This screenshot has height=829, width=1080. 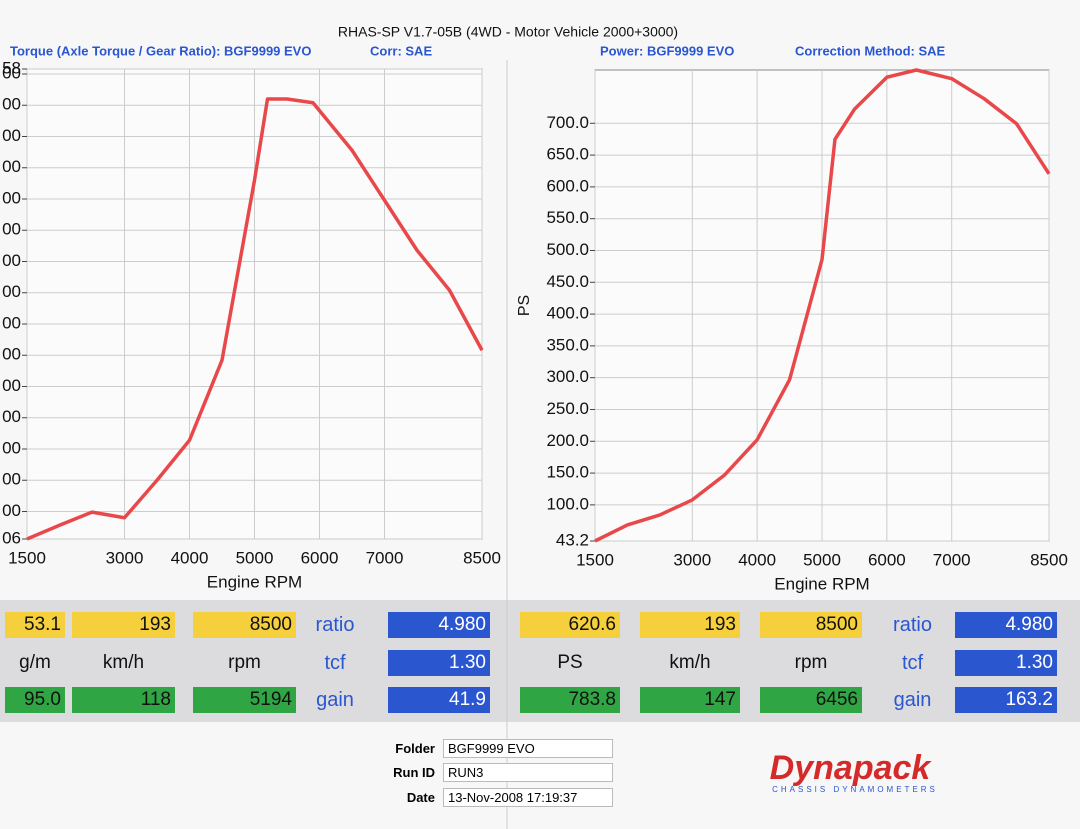 What do you see at coordinates (11, 67) in the screenshot?
I see `y-tick-label: 58` at bounding box center [11, 67].